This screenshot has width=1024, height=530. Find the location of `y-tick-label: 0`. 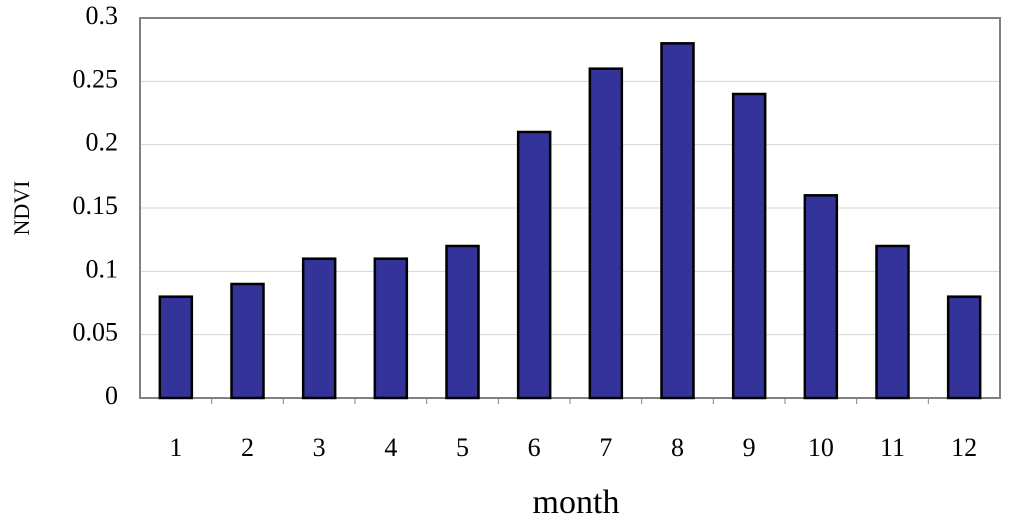

y-tick-label: 0 is located at coordinates (111, 395).